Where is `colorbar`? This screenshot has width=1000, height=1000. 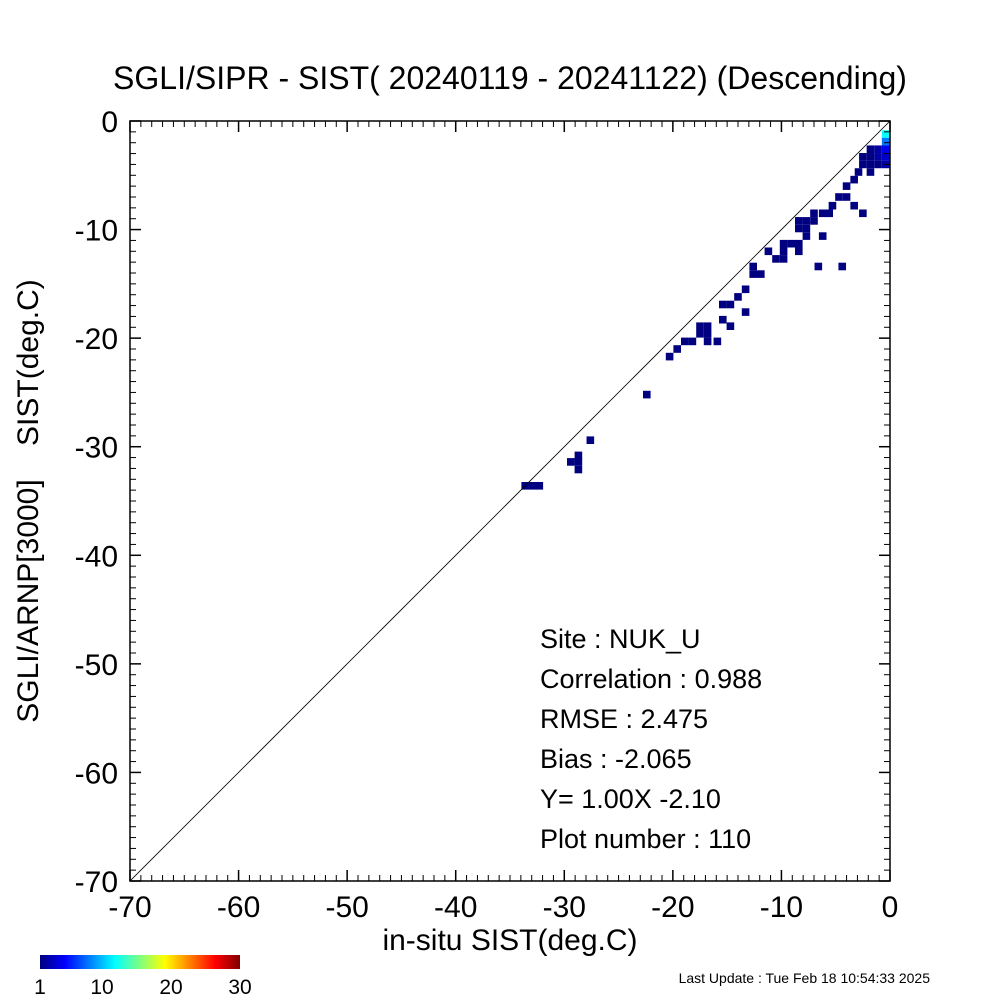 colorbar is located at coordinates (140, 962).